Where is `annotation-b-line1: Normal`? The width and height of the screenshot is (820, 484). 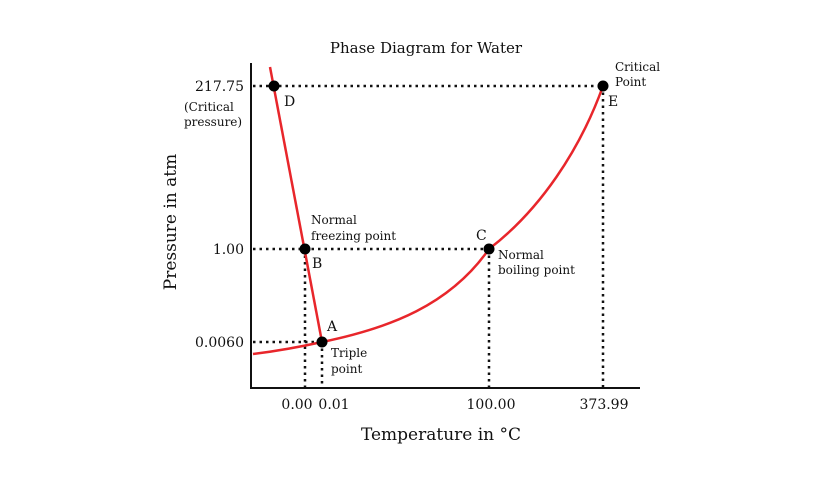 annotation-b-line1: Normal is located at coordinates (334, 220).